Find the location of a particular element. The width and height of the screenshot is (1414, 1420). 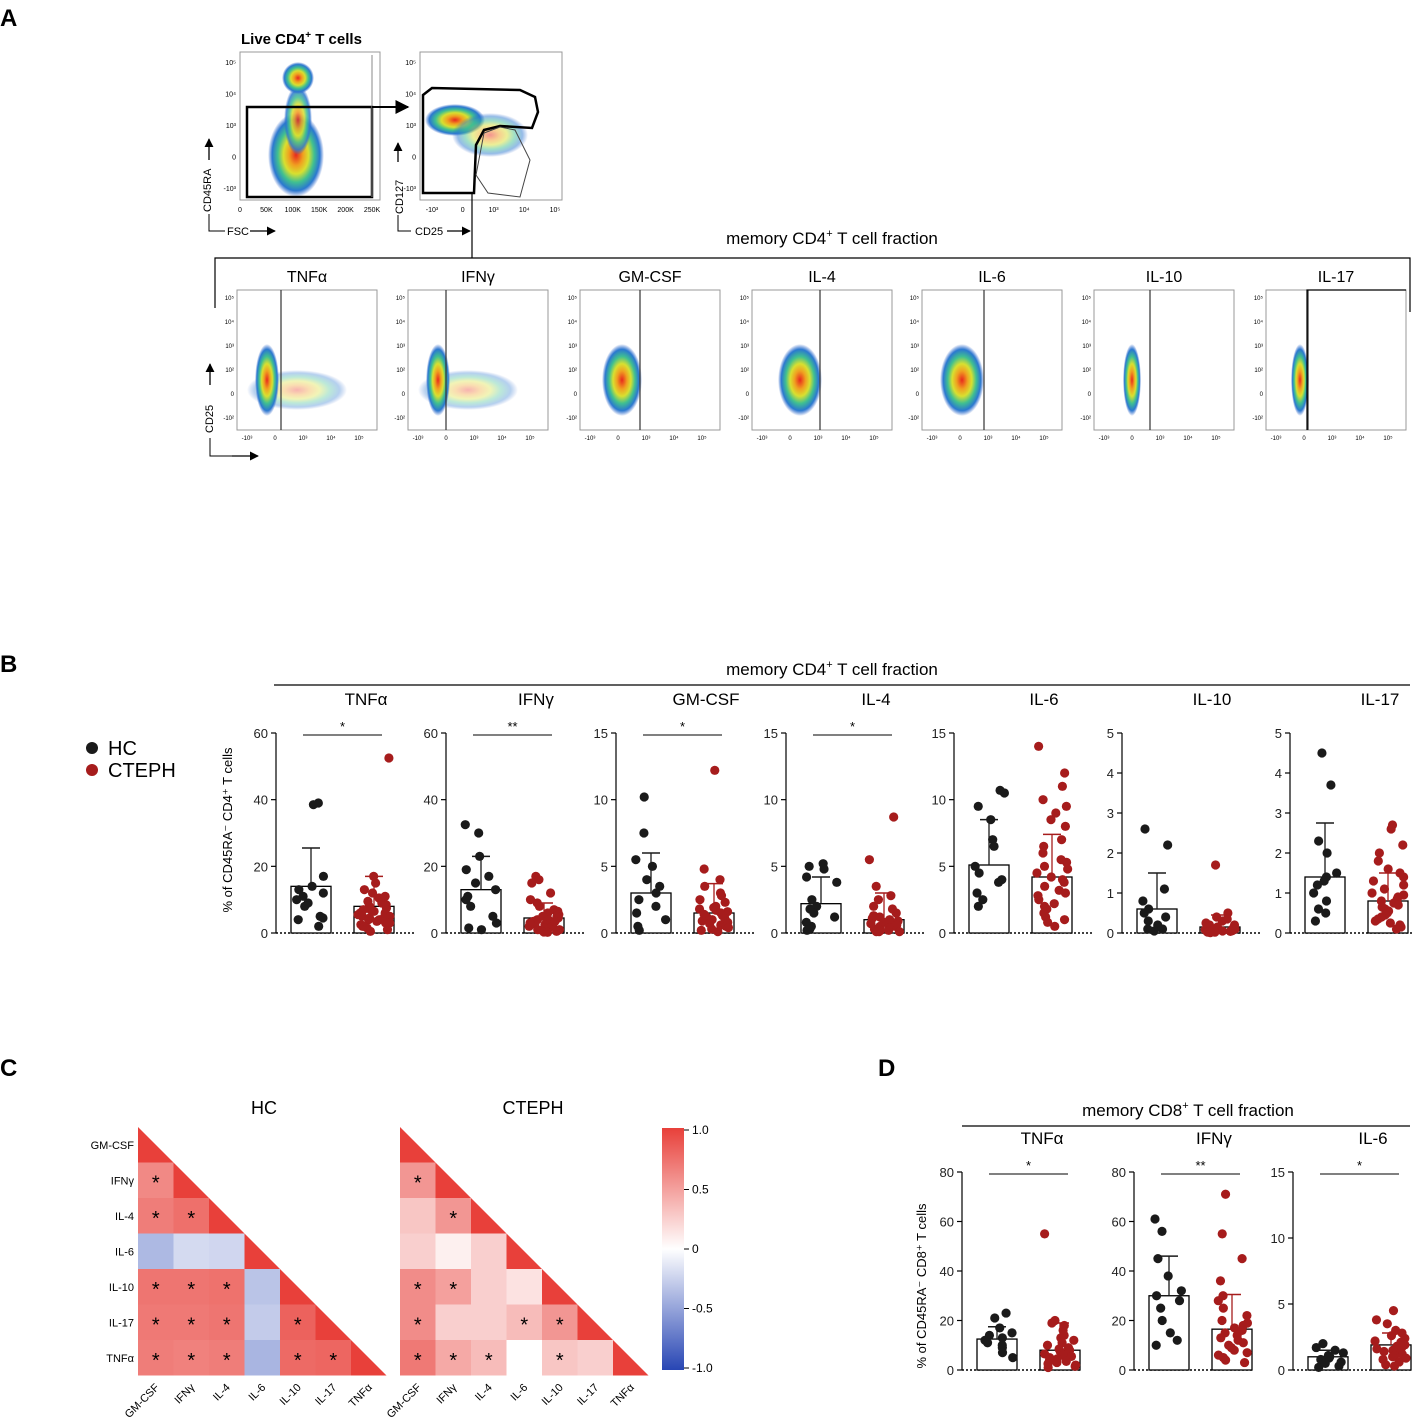

population-density is located at coordinates (800, 380).